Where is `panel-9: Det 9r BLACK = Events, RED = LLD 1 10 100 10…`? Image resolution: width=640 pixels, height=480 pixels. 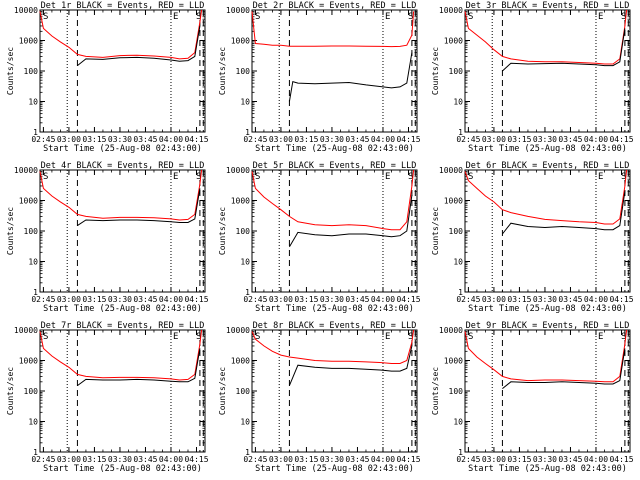
panel-9: Det 9r BLACK = Events, RED = LLD 1 10 100 10… is located at coordinates (532, 397).